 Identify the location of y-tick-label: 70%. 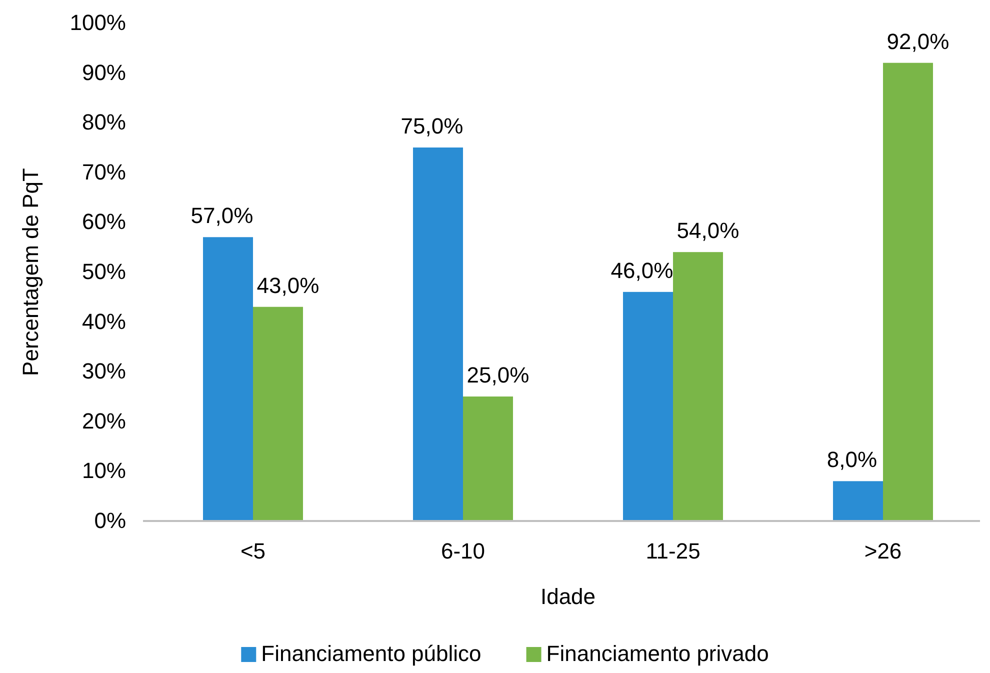
(104, 171).